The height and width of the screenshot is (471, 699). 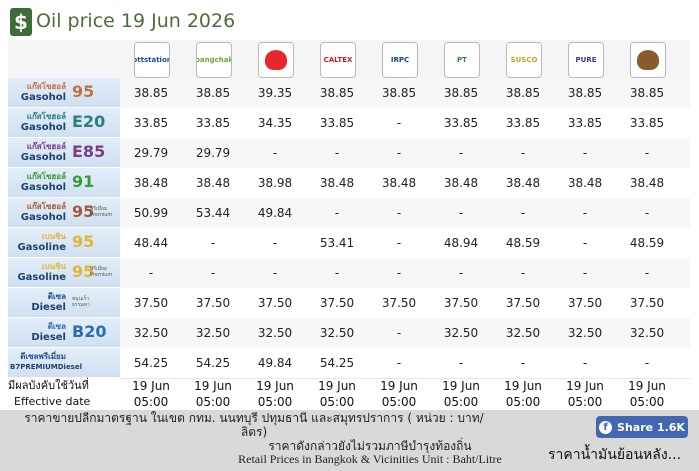 I want to click on footer, so click(x=349, y=440).